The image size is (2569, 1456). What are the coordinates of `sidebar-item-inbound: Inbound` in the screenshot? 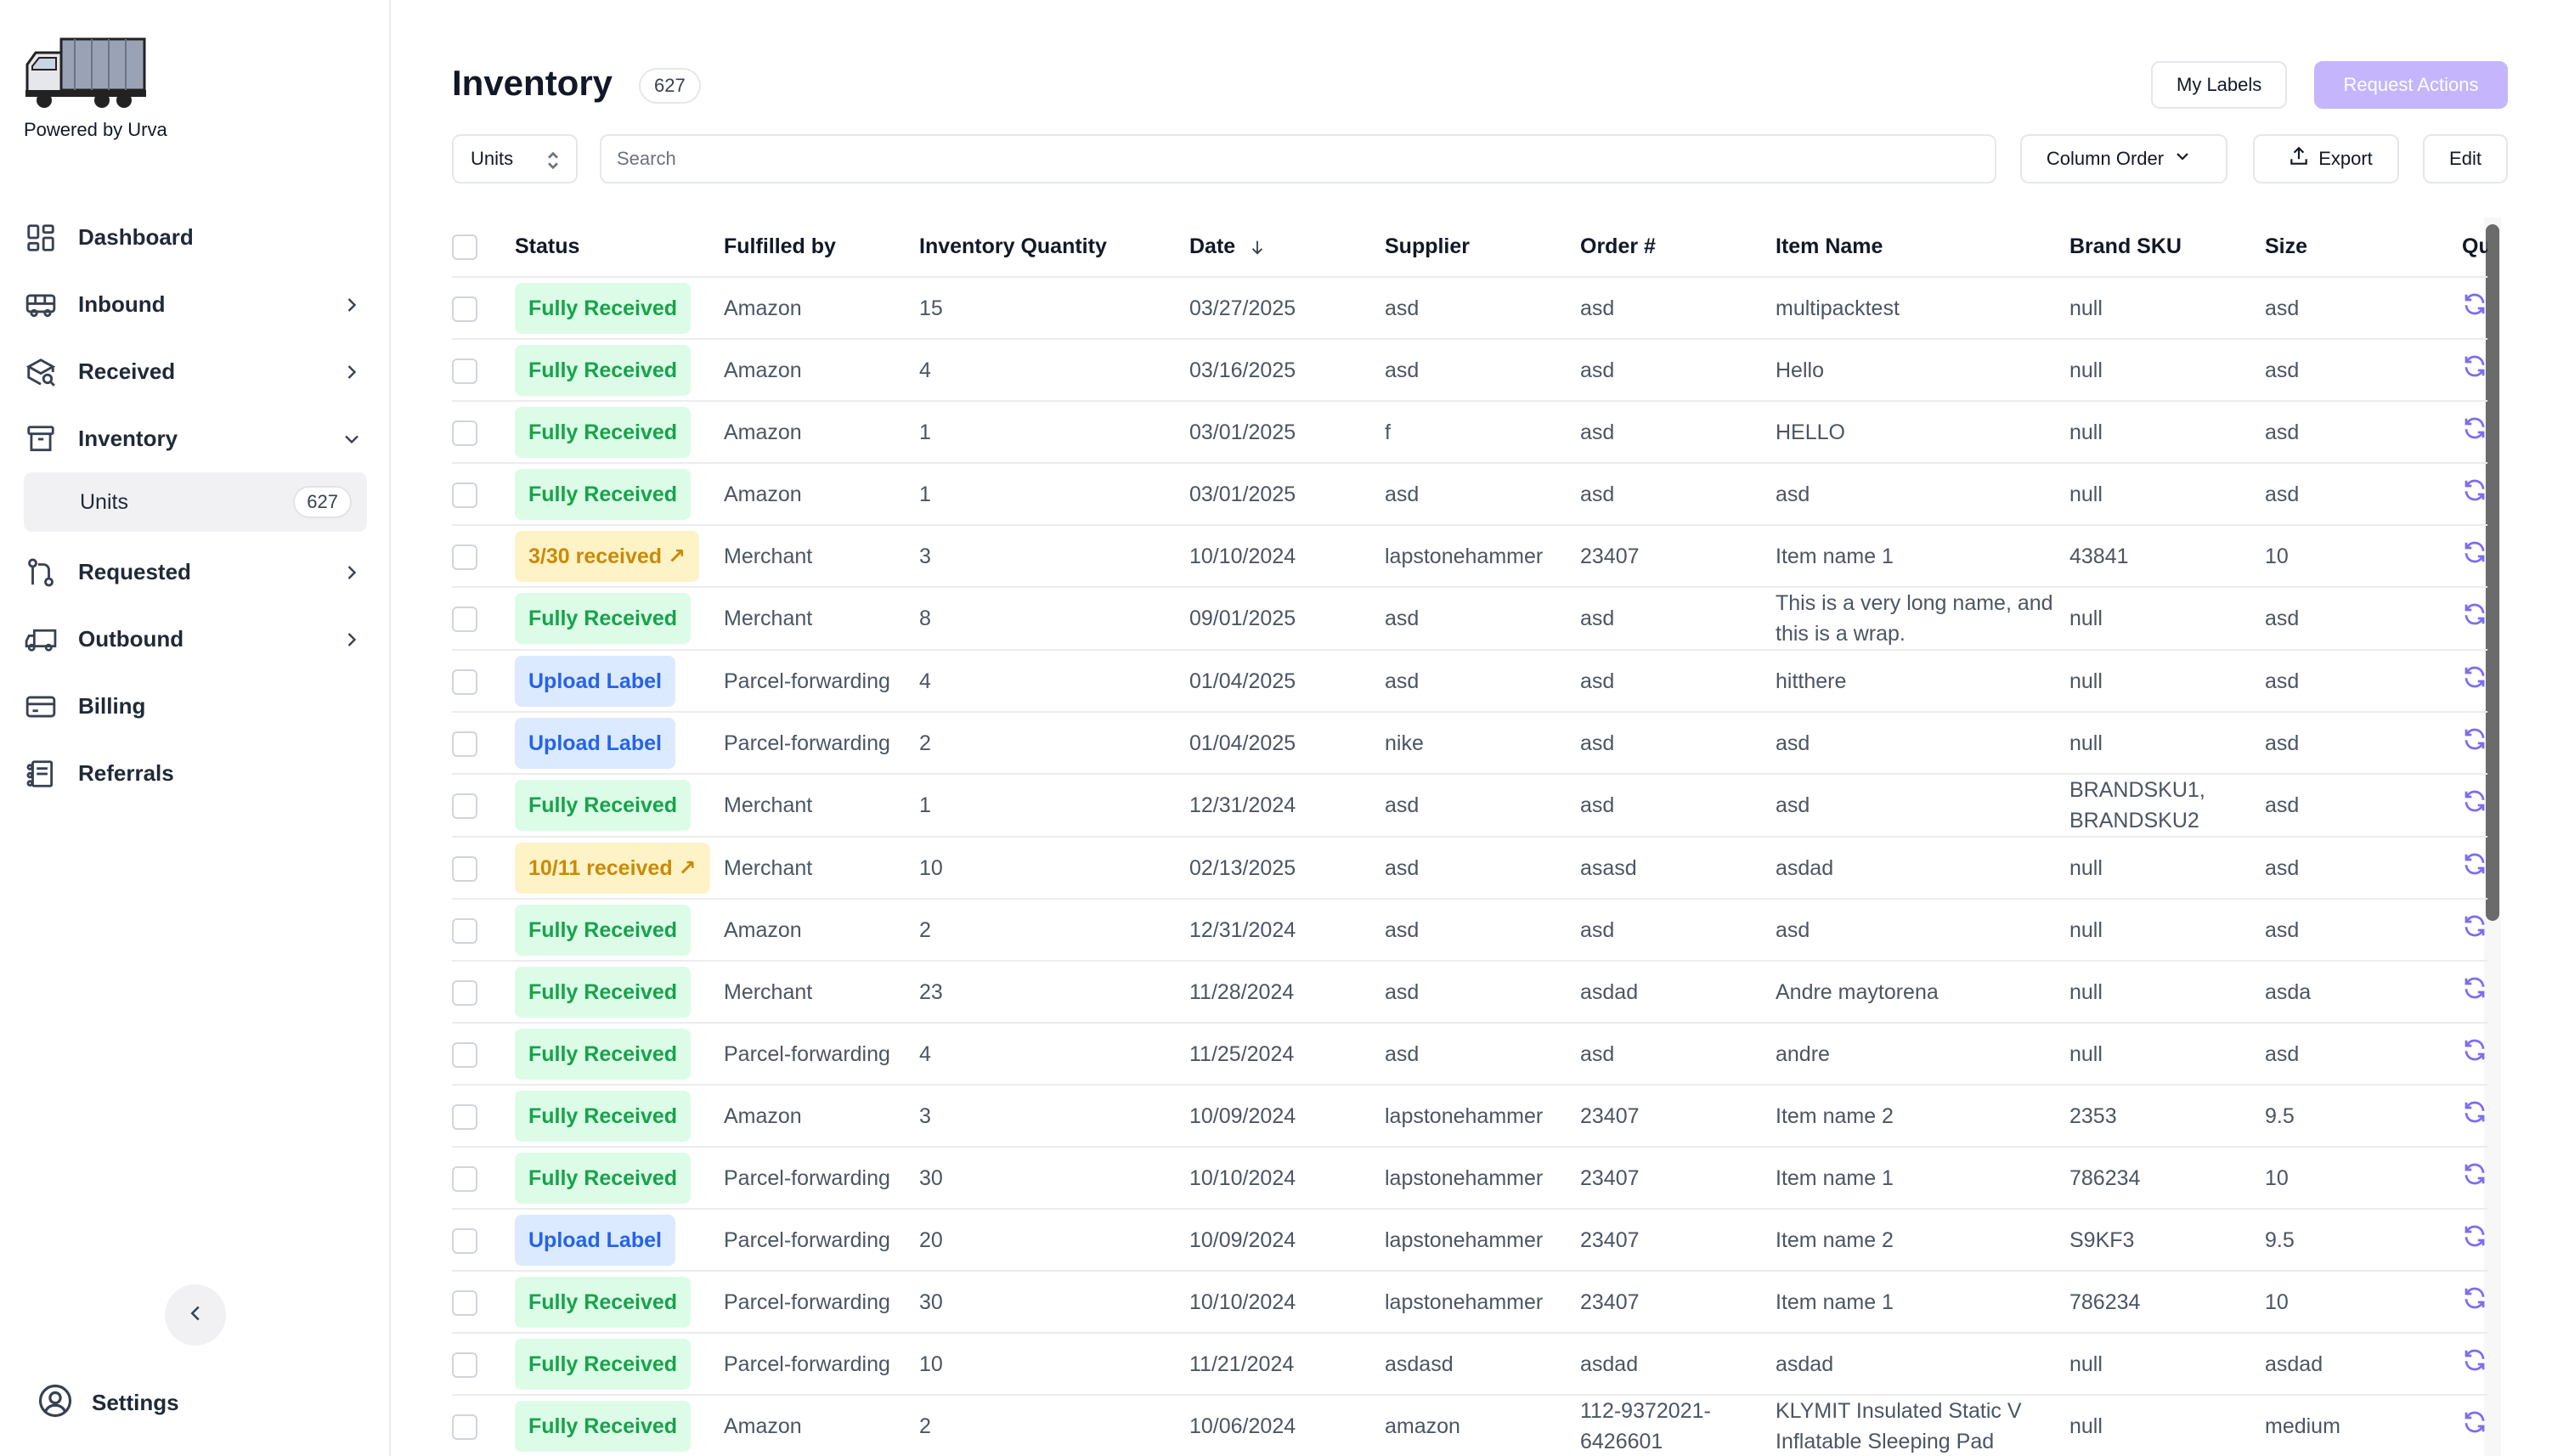 It's located at (196, 304).